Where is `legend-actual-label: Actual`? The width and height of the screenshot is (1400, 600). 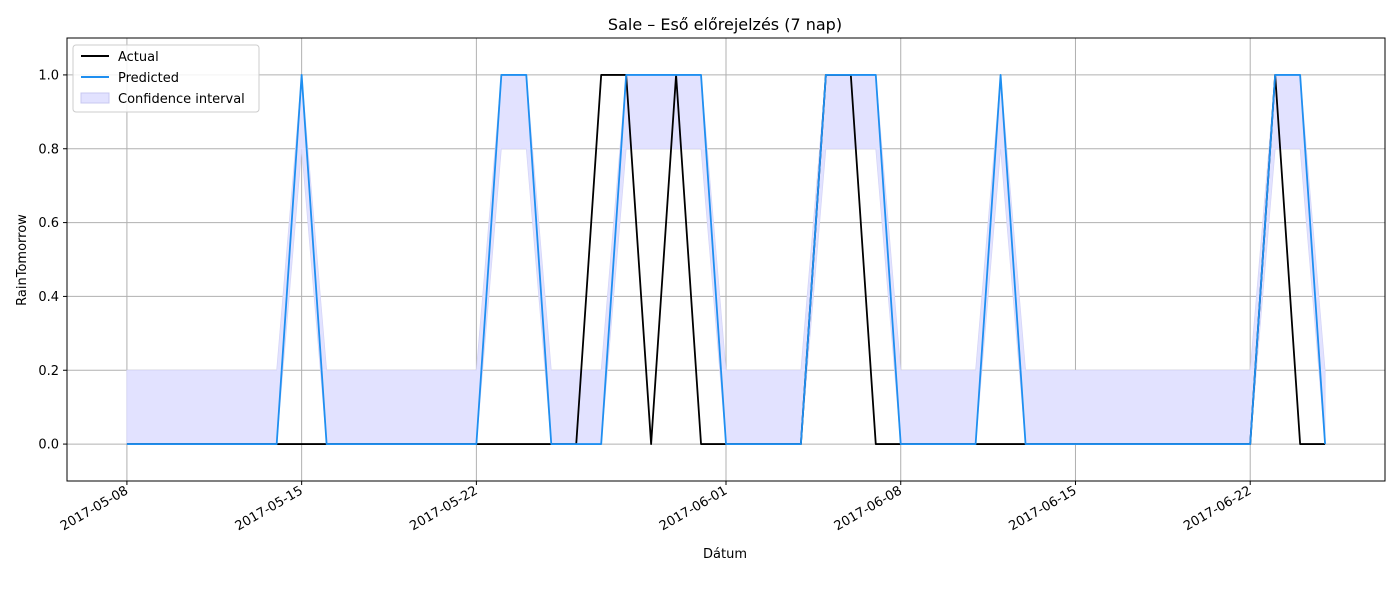 legend-actual-label: Actual is located at coordinates (138, 57).